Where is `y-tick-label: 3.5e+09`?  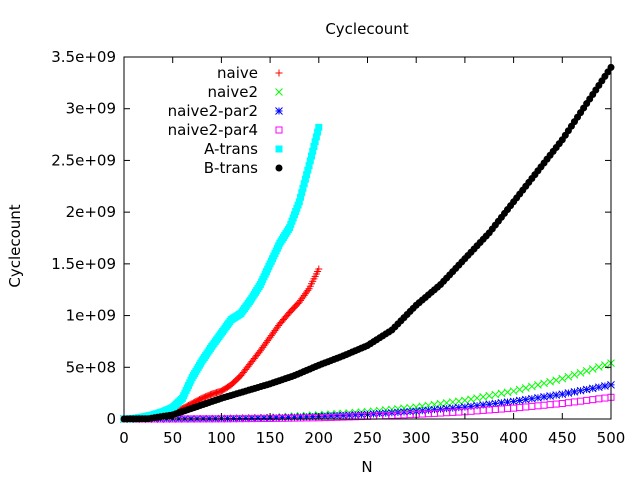 y-tick-label: 3.5e+09 is located at coordinates (83, 57).